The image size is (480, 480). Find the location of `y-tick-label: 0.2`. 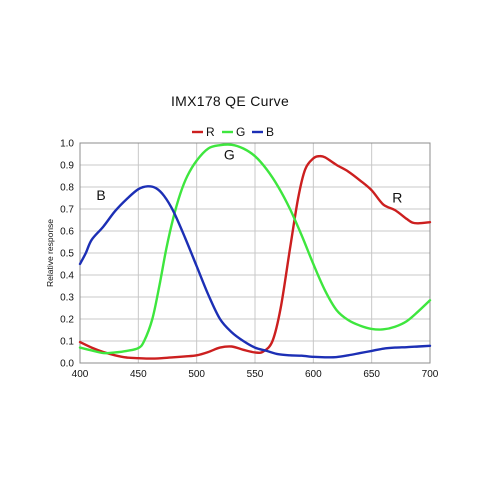

y-tick-label: 0.2 is located at coordinates (67, 320).